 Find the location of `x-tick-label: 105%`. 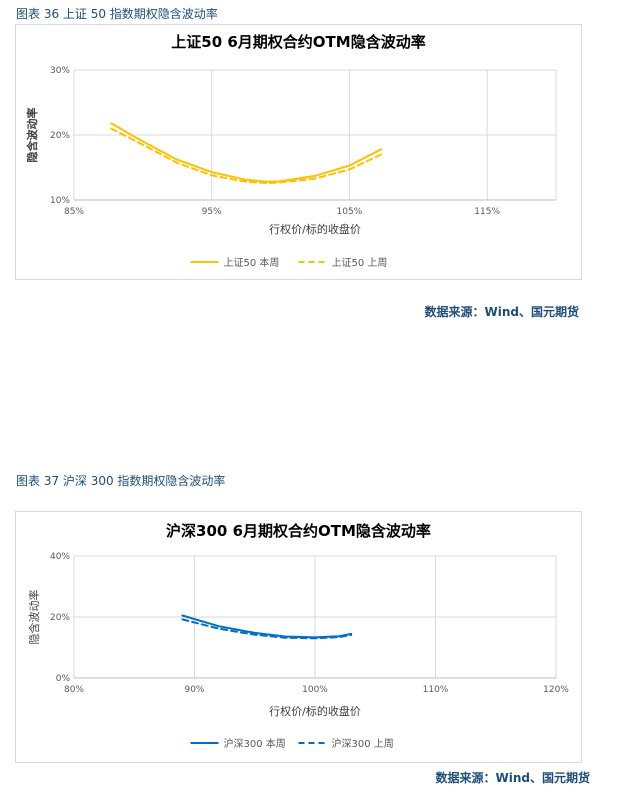

x-tick-label: 105% is located at coordinates (350, 212).